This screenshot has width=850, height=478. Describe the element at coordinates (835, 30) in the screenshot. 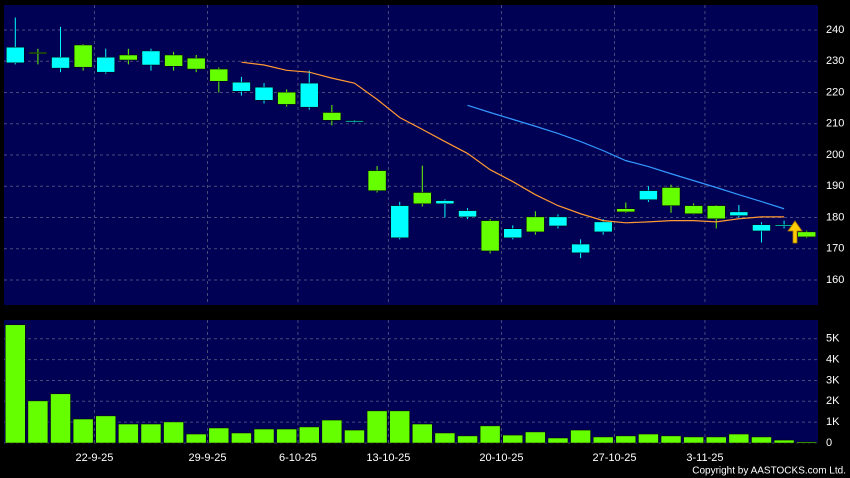

I see `y-tick-label: 240` at that location.